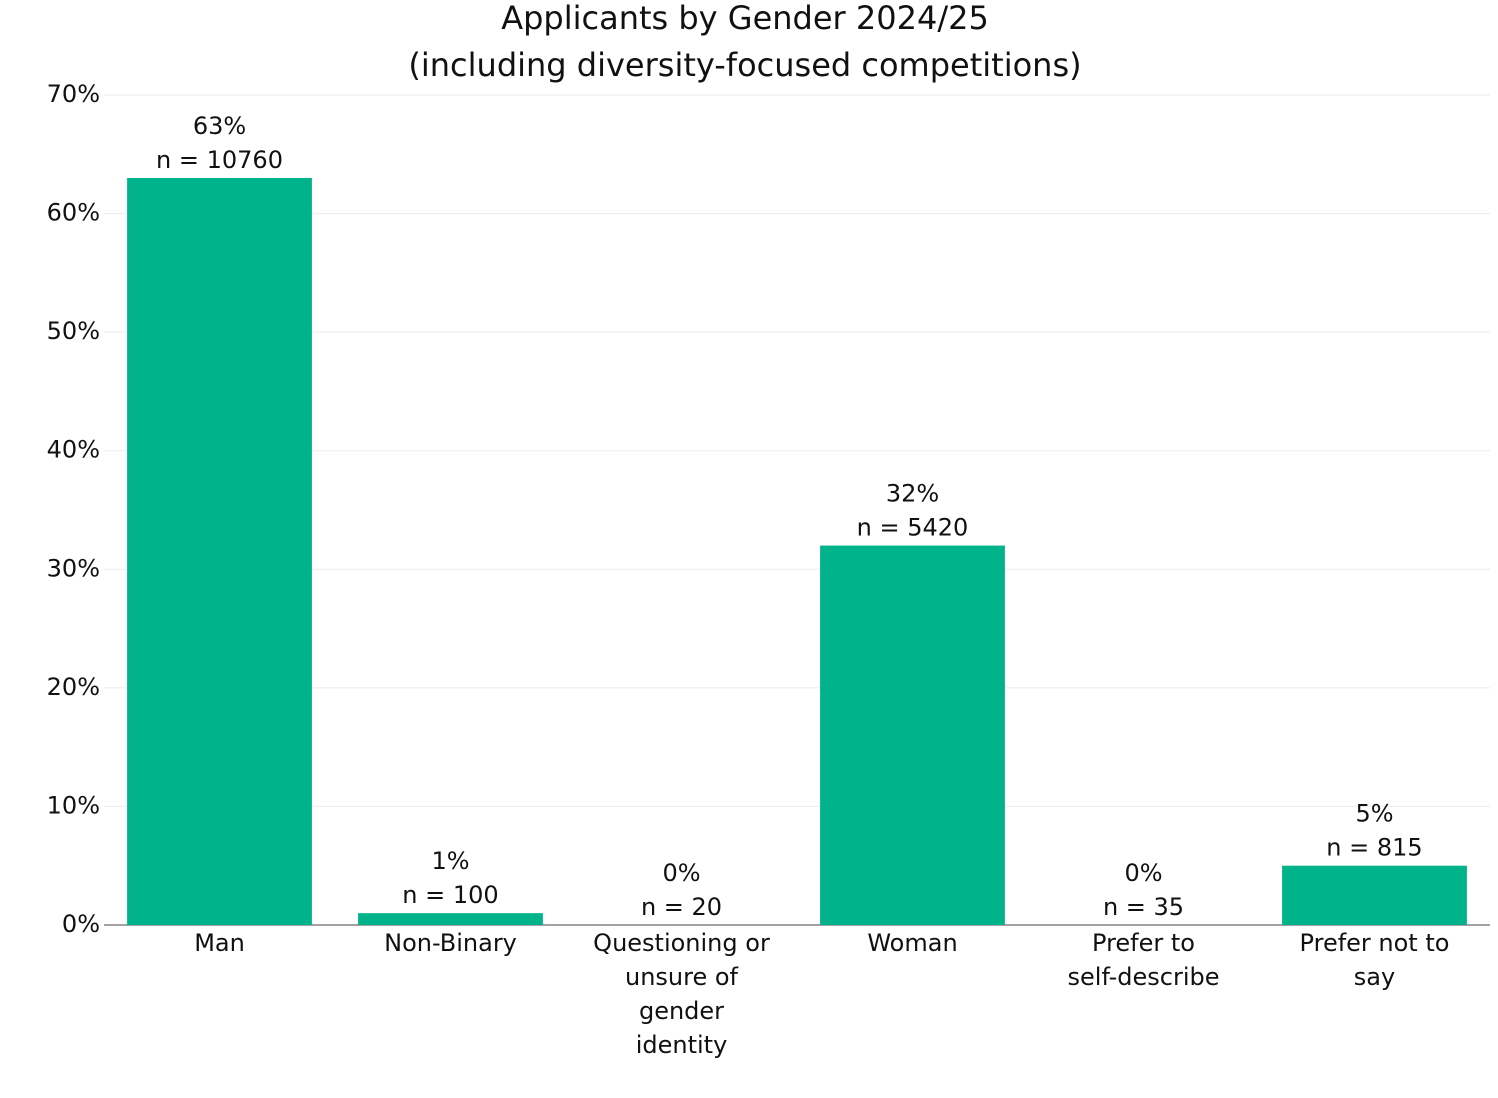  I want to click on count-label: n = 20, so click(681, 907).